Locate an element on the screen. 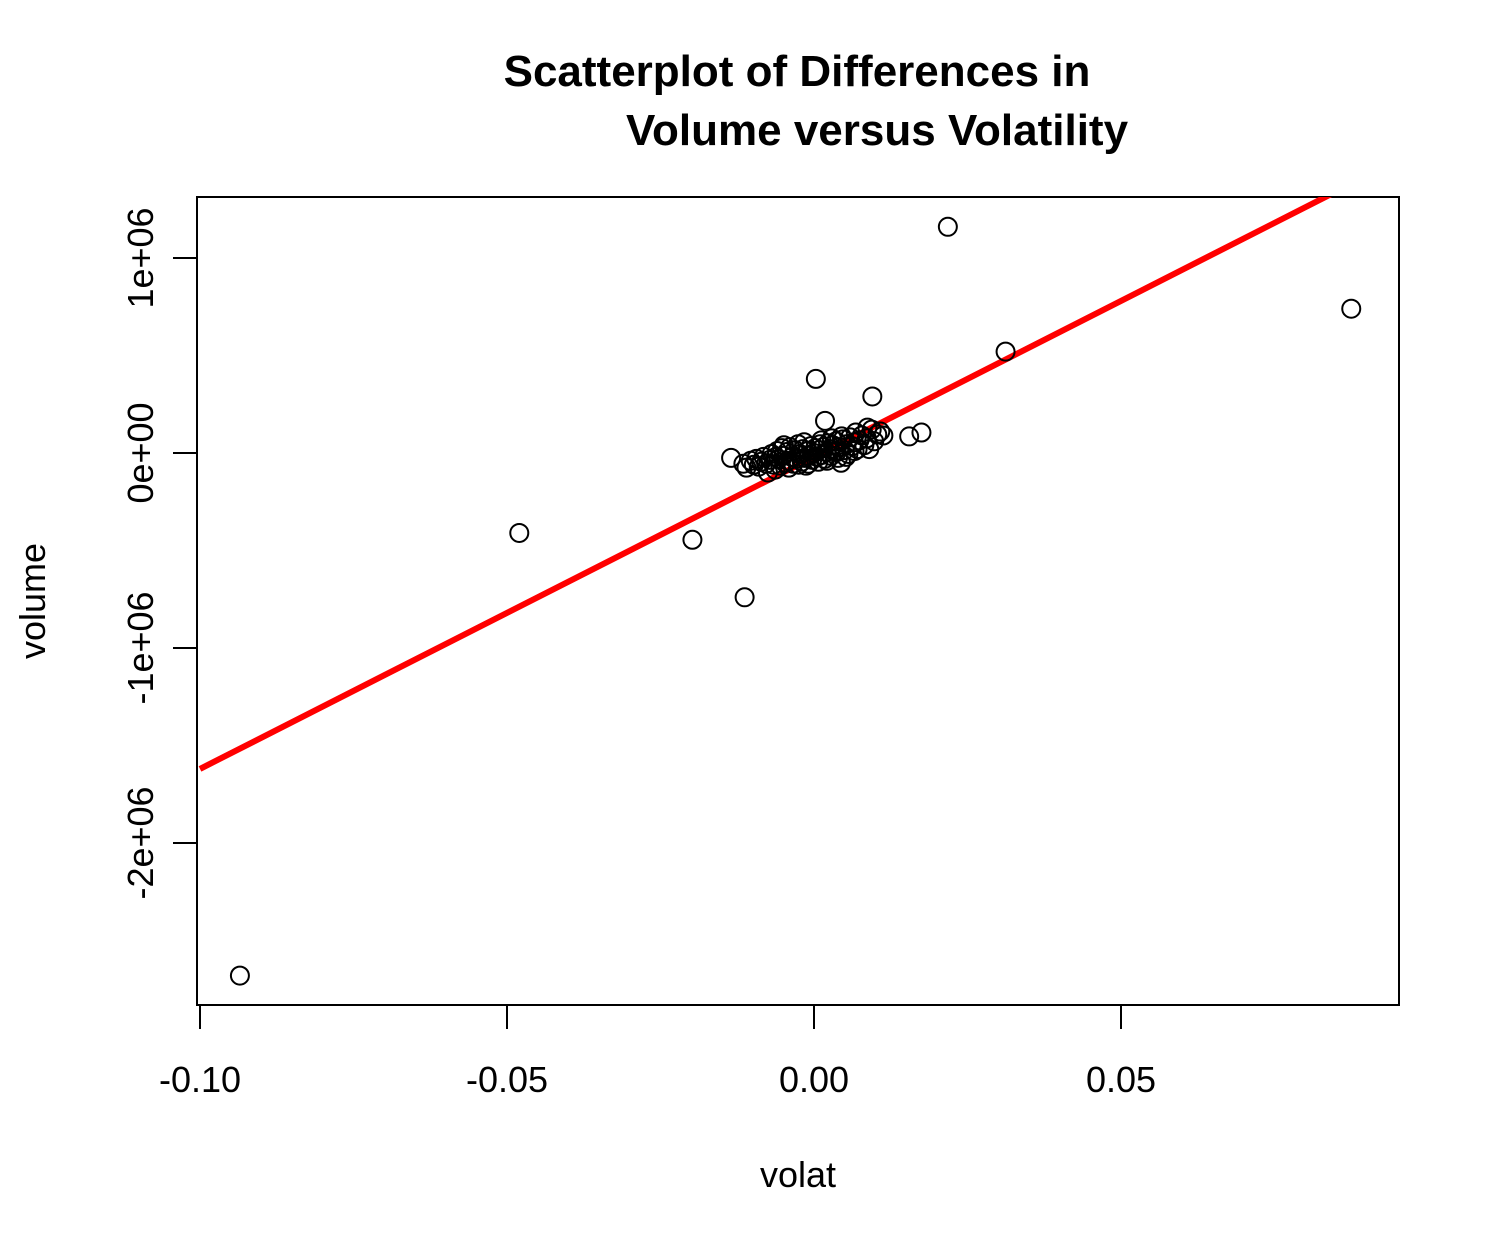  chart-title: Scatterplot of Differences in is located at coordinates (797, 71).